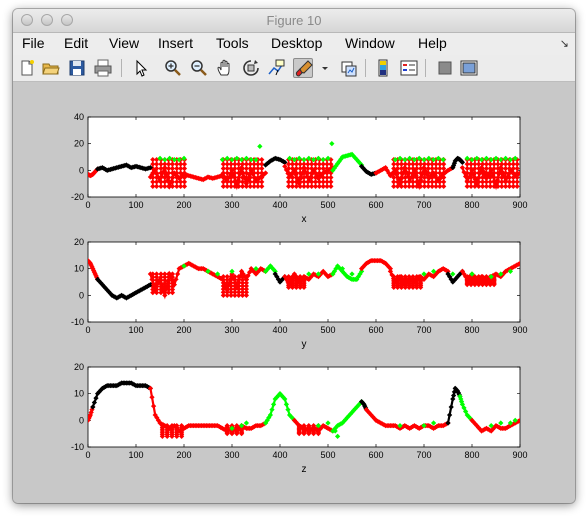 The width and height of the screenshot is (588, 523). I want to click on x-axis-label: x, so click(304, 219).